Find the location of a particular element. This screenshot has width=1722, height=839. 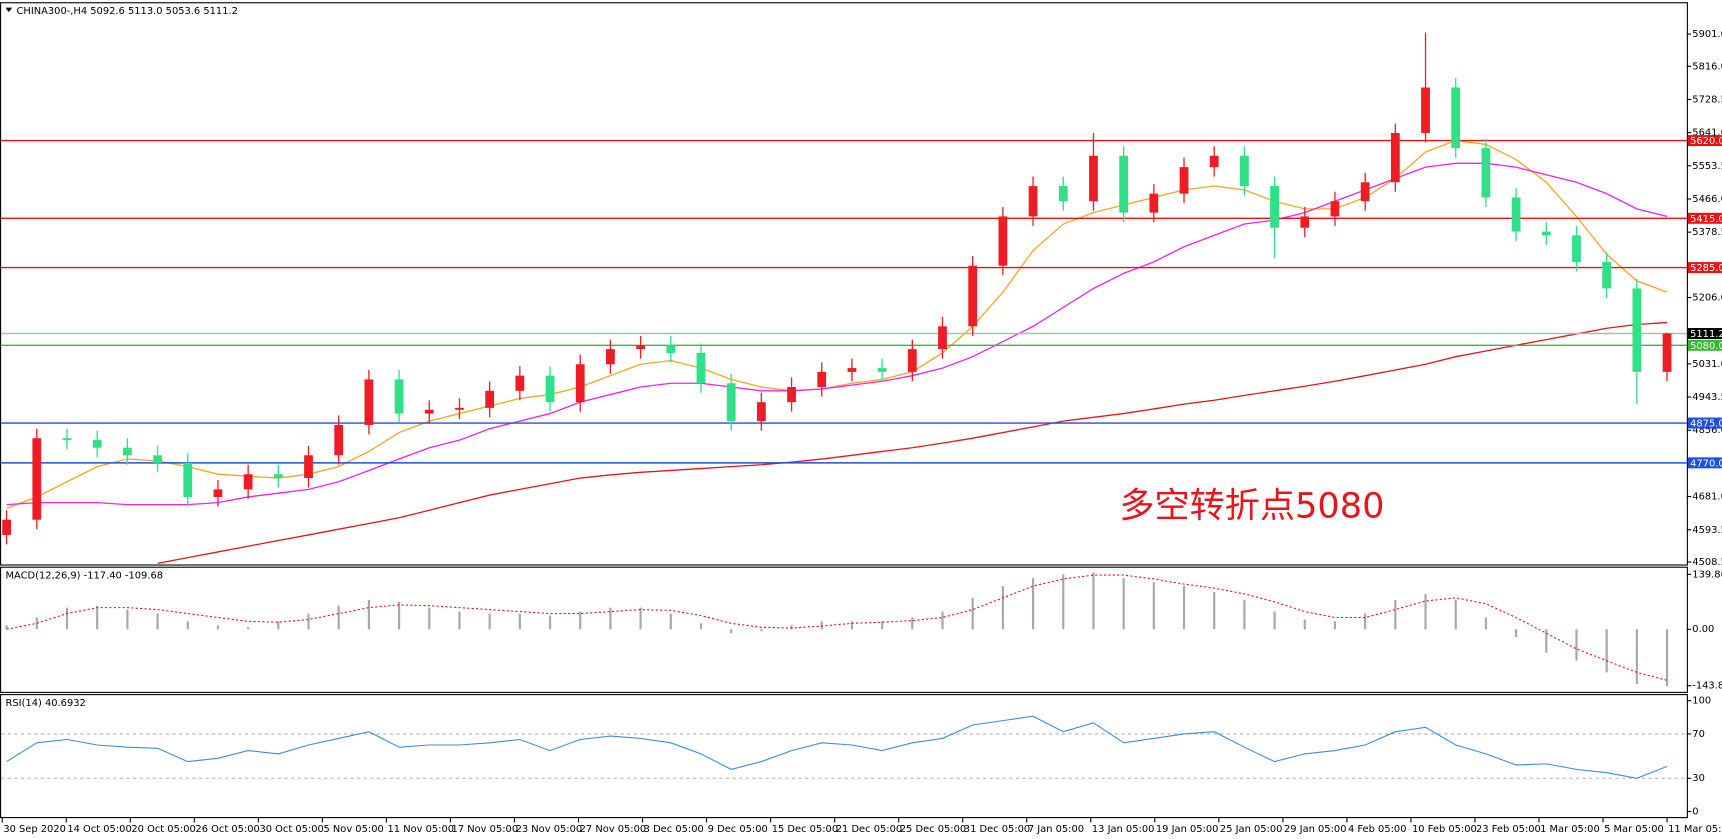

level-label: 5285.0 is located at coordinates (1706, 268).